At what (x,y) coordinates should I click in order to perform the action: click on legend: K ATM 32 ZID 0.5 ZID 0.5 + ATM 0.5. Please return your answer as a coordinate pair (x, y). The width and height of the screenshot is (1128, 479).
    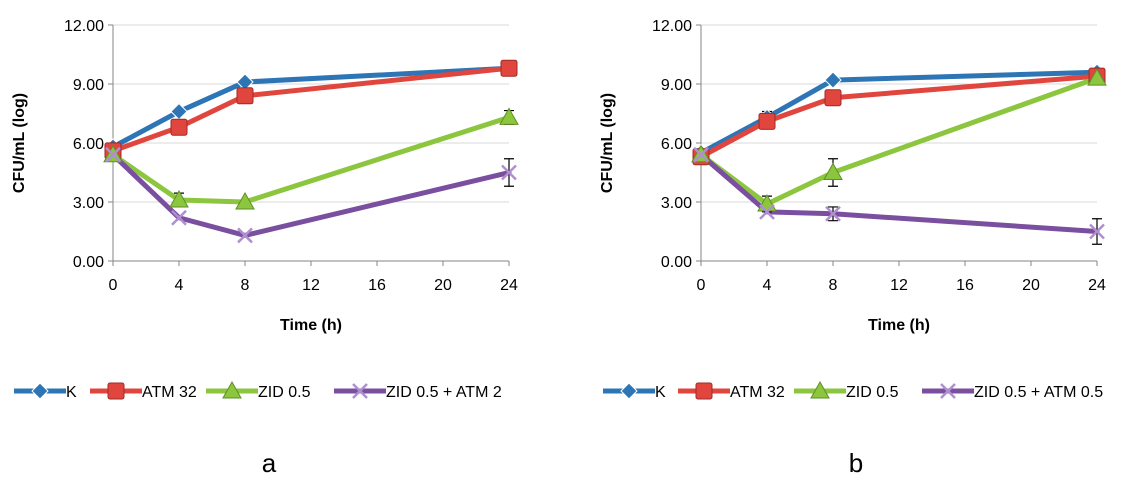
    Looking at the image, I should click on (853, 390).